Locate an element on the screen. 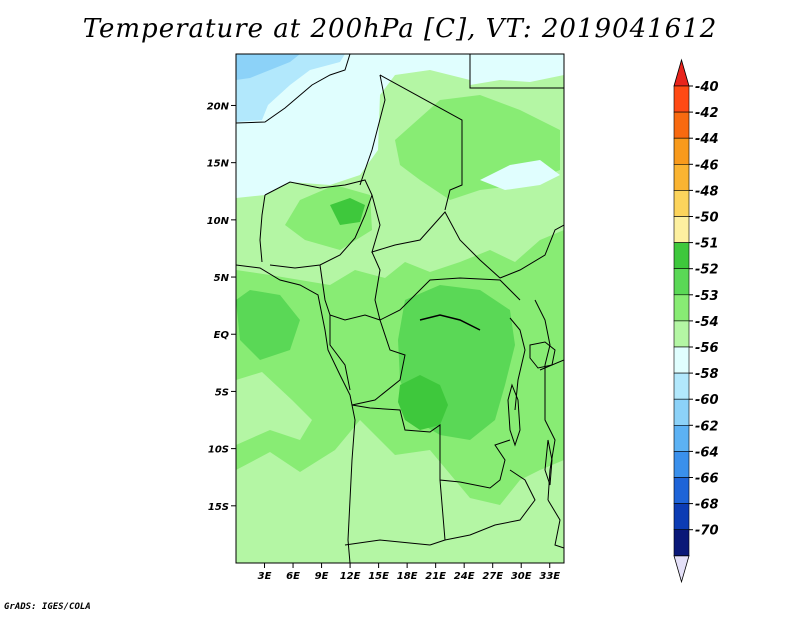 The height and width of the screenshot is (618, 800). colorbar-label: -51 is located at coordinates (707, 244).